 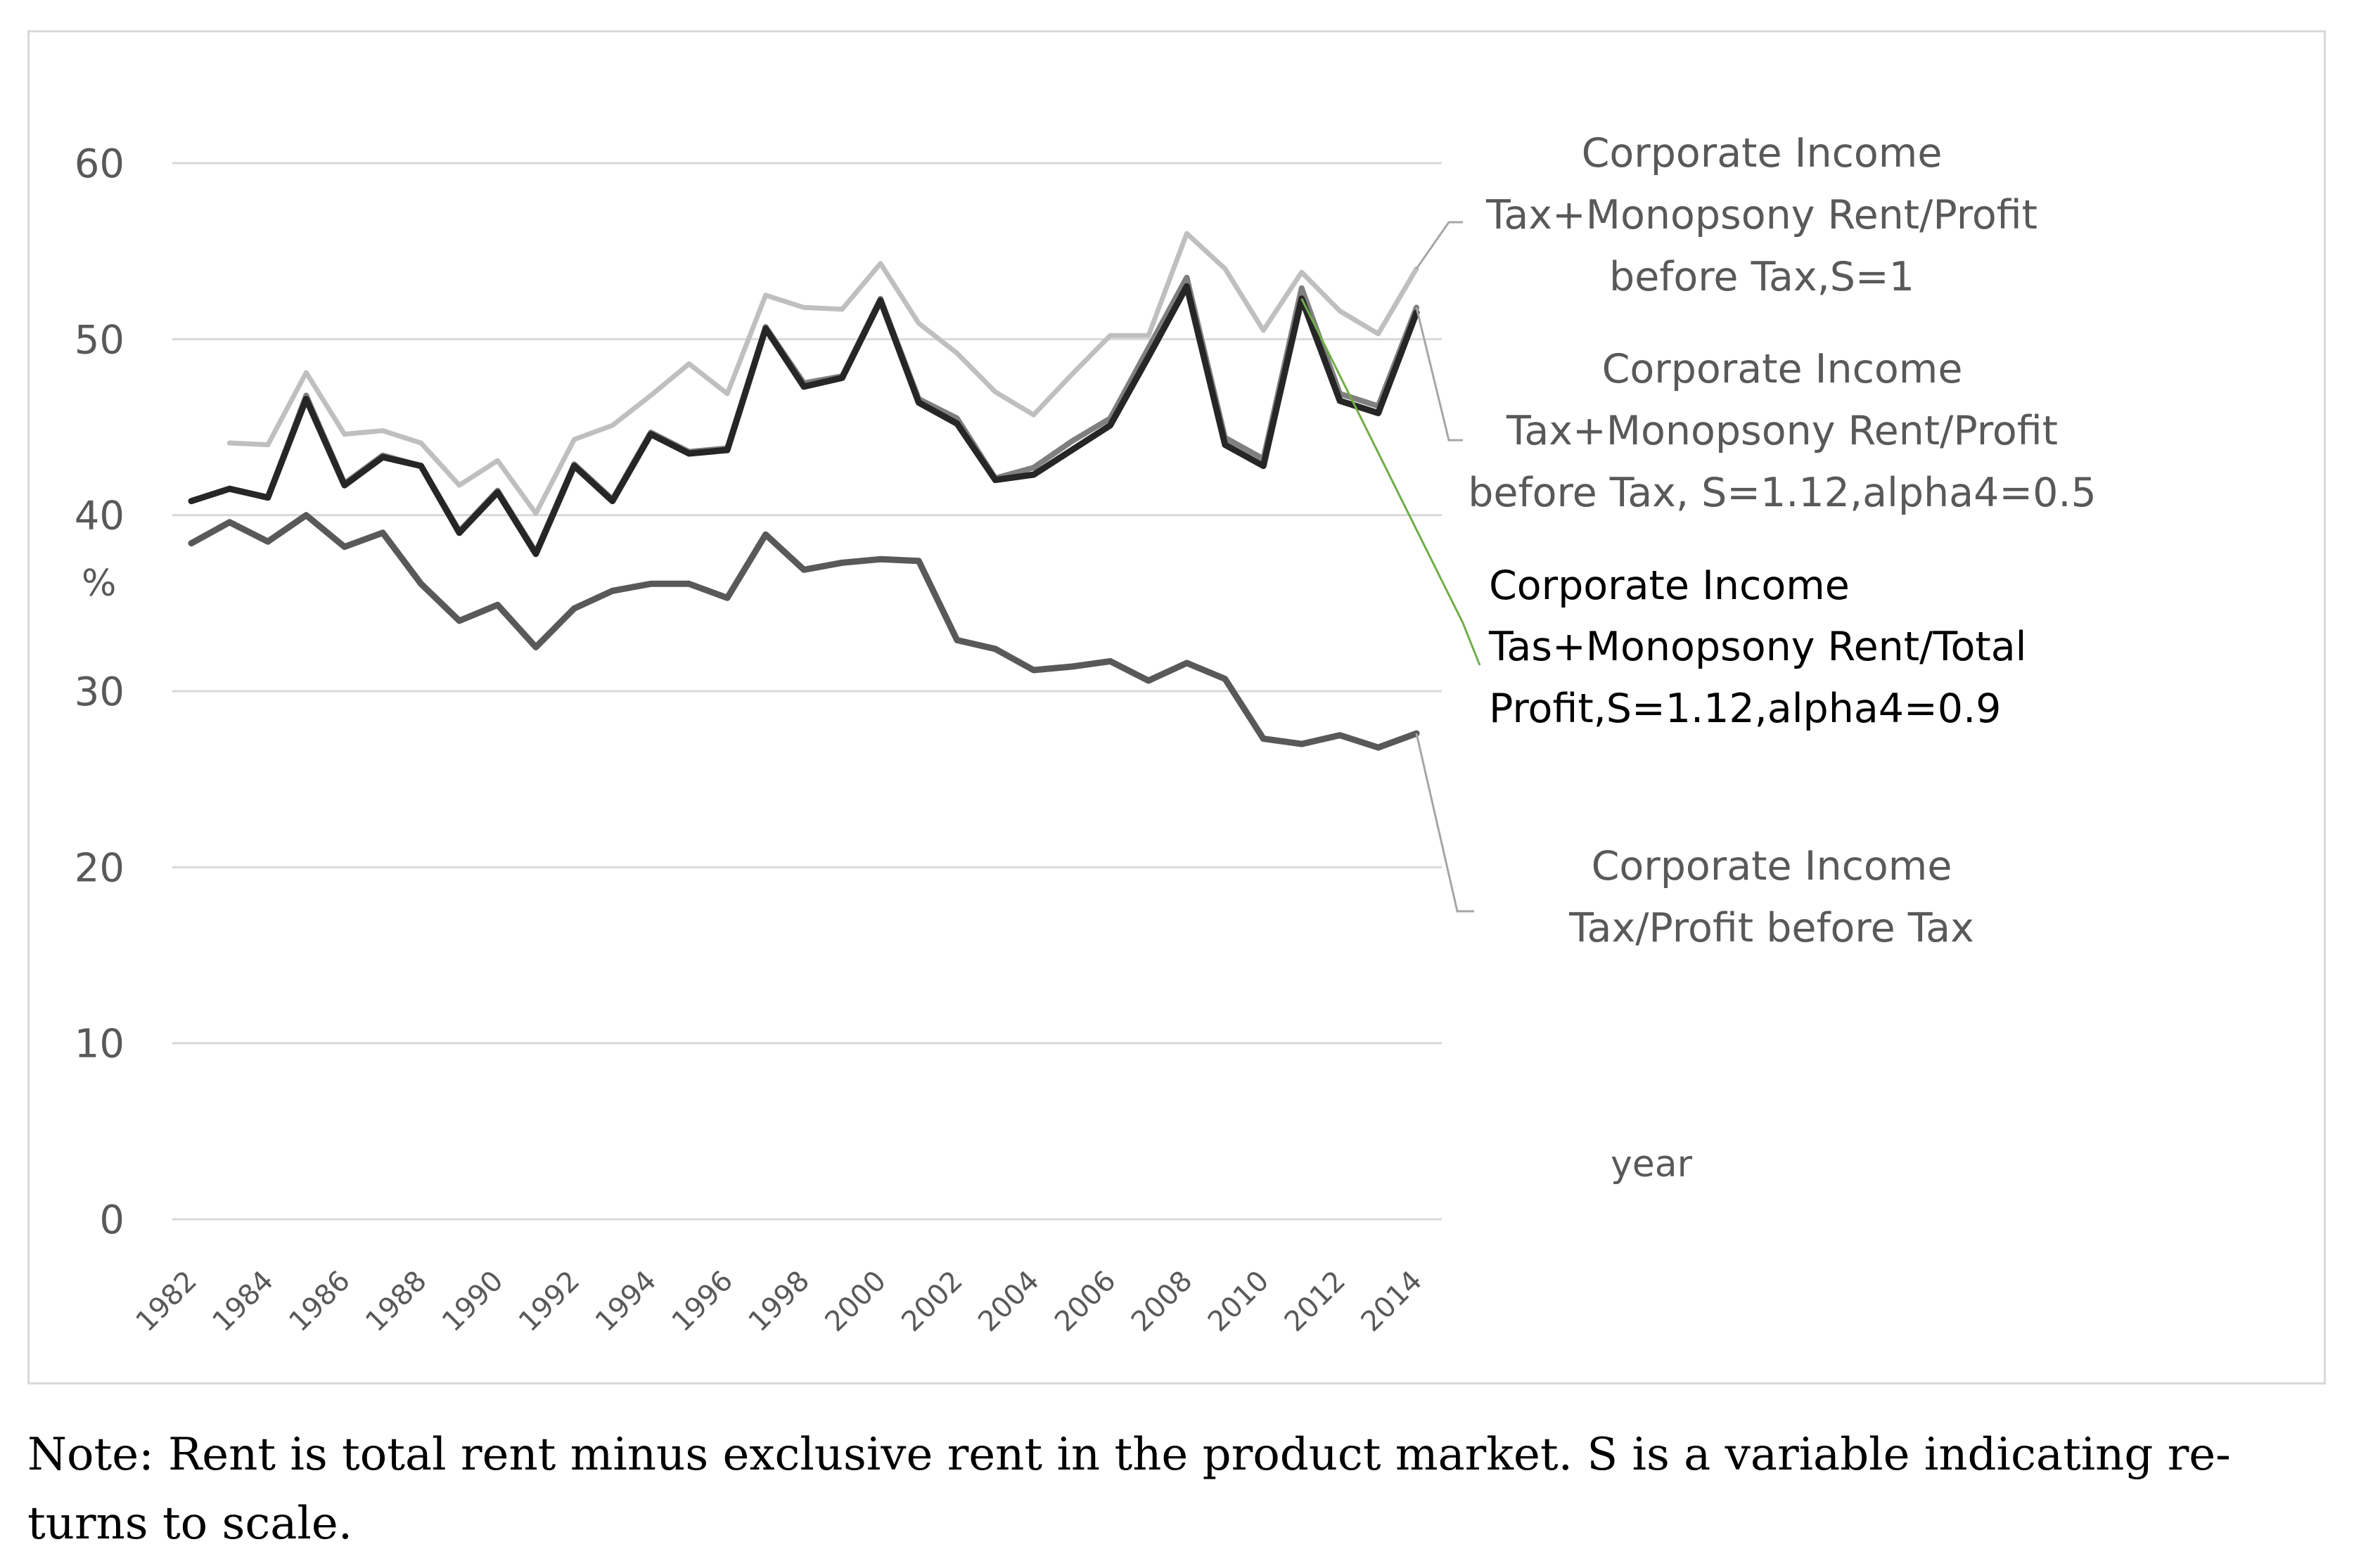 What do you see at coordinates (1763, 153) in the screenshot?
I see `legend-series-1-line-1: Corporate Income` at bounding box center [1763, 153].